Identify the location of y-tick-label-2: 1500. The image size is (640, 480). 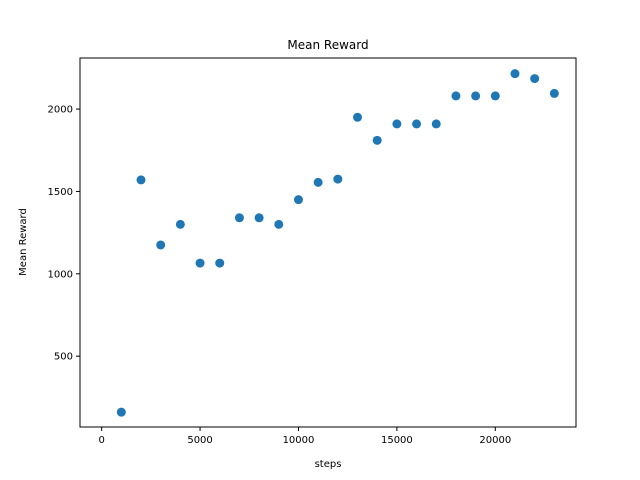
(60, 192).